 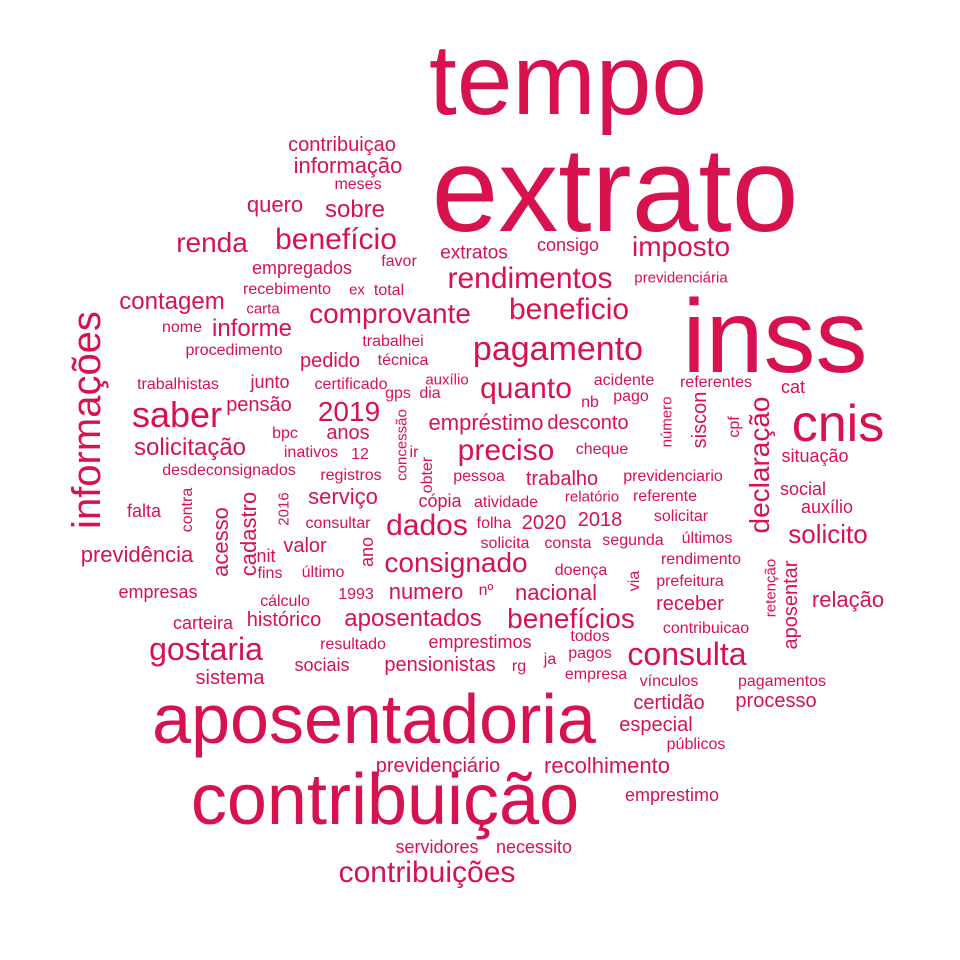 What do you see at coordinates (624, 380) in the screenshot?
I see `cloud-word: acidente` at bounding box center [624, 380].